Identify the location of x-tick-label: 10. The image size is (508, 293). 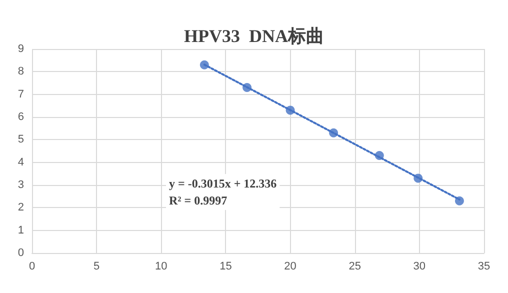
(161, 266).